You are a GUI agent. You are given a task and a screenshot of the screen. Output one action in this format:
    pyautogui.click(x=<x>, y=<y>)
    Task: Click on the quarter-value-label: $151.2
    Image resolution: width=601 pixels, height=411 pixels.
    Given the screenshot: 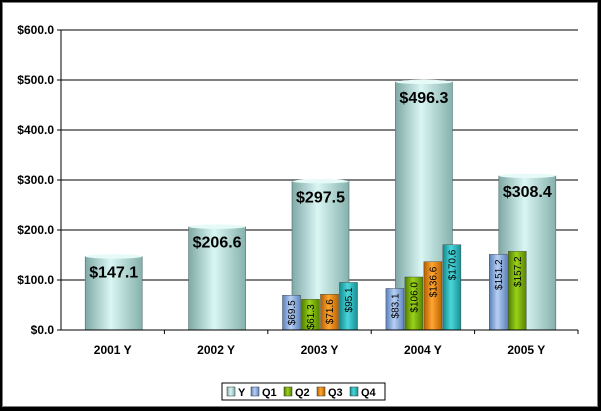 What is the action you would take?
    pyautogui.click(x=499, y=274)
    